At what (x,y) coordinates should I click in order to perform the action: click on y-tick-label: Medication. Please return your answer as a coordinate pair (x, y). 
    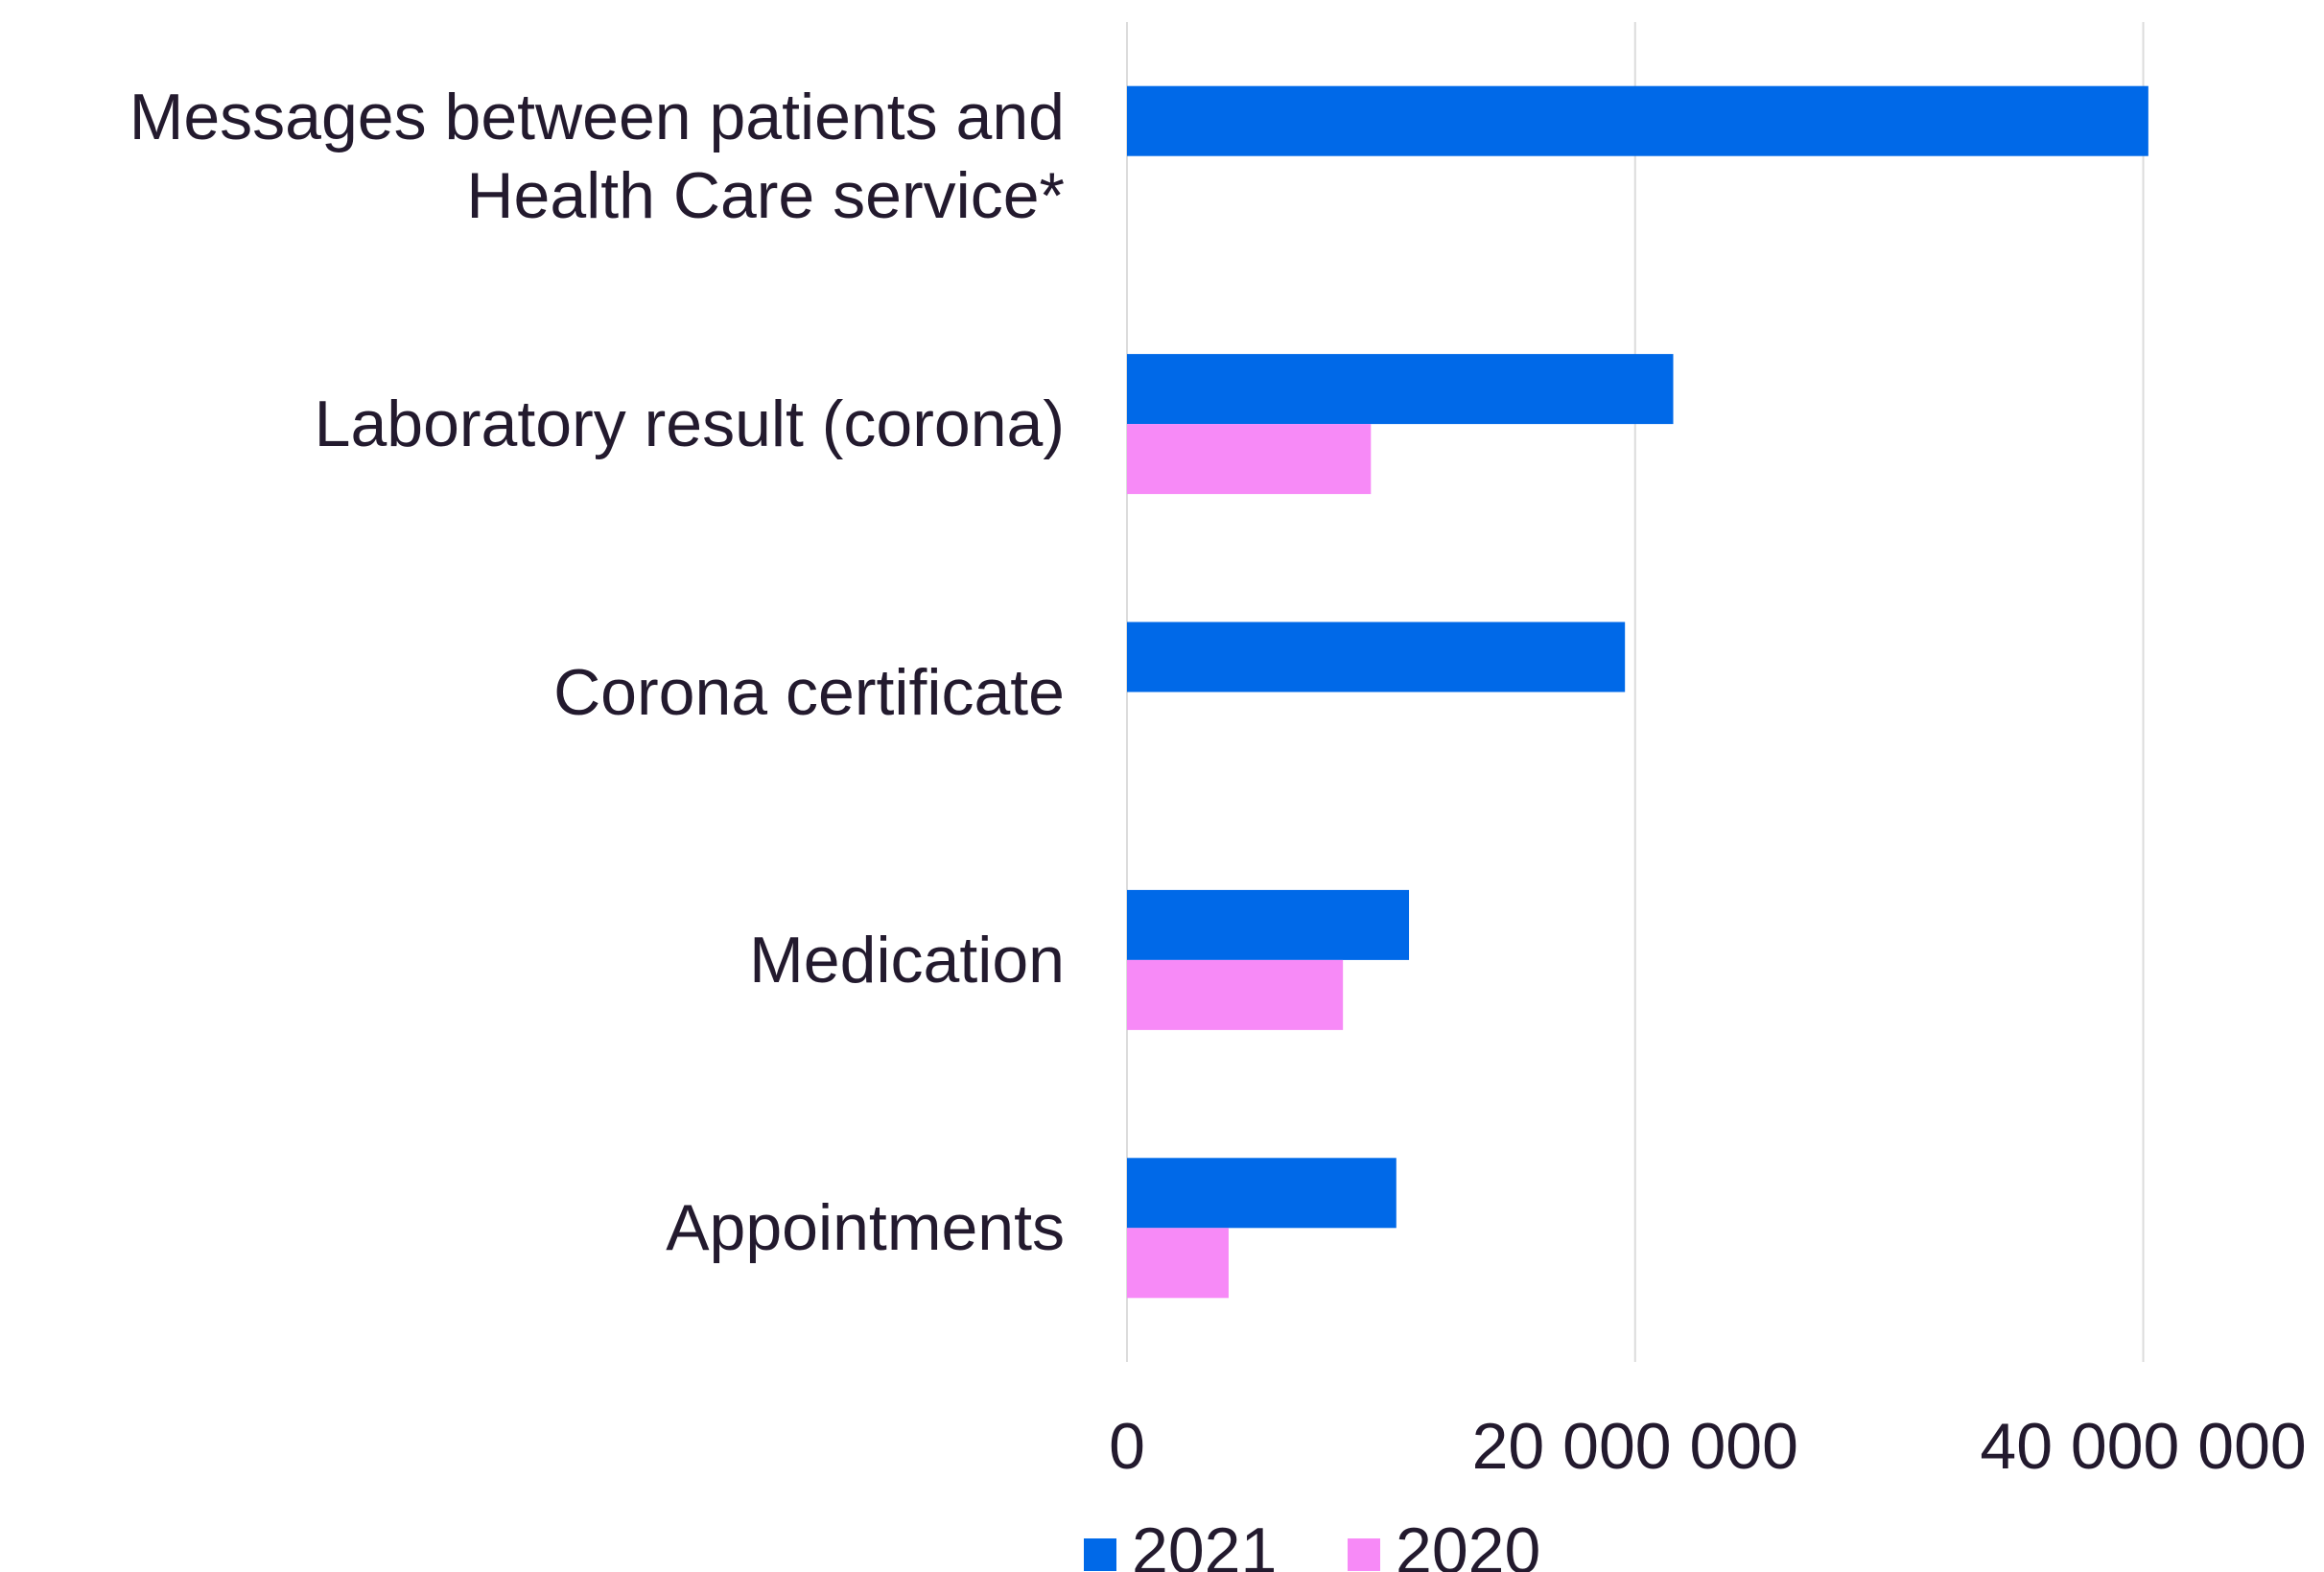
    Looking at the image, I should click on (907, 960).